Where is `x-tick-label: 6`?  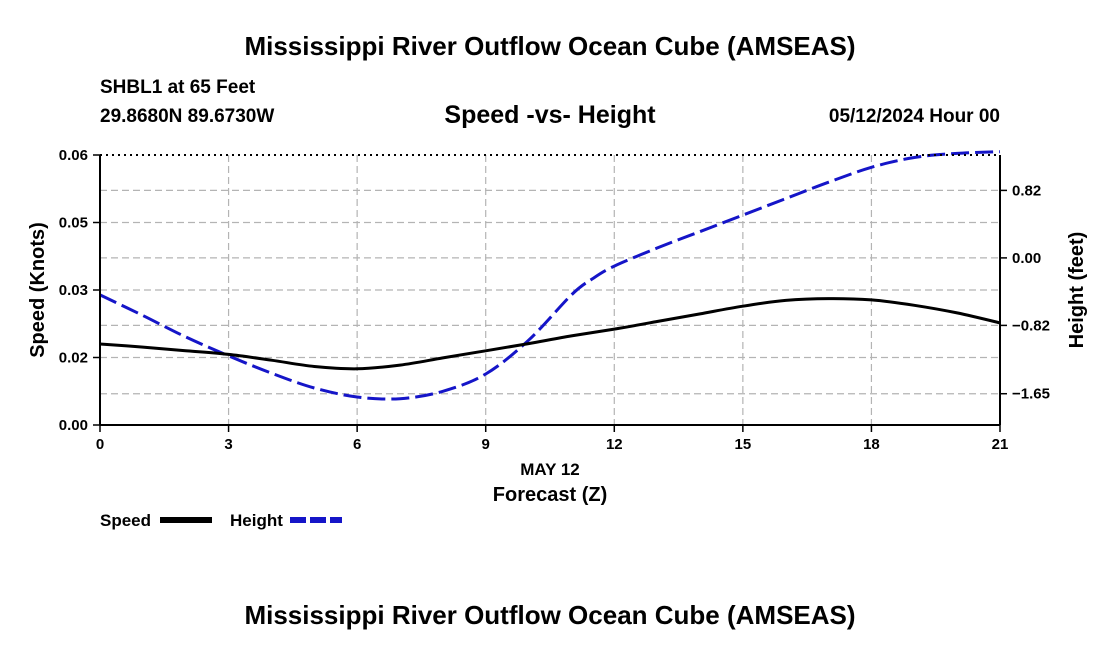 x-tick-label: 6 is located at coordinates (357, 444).